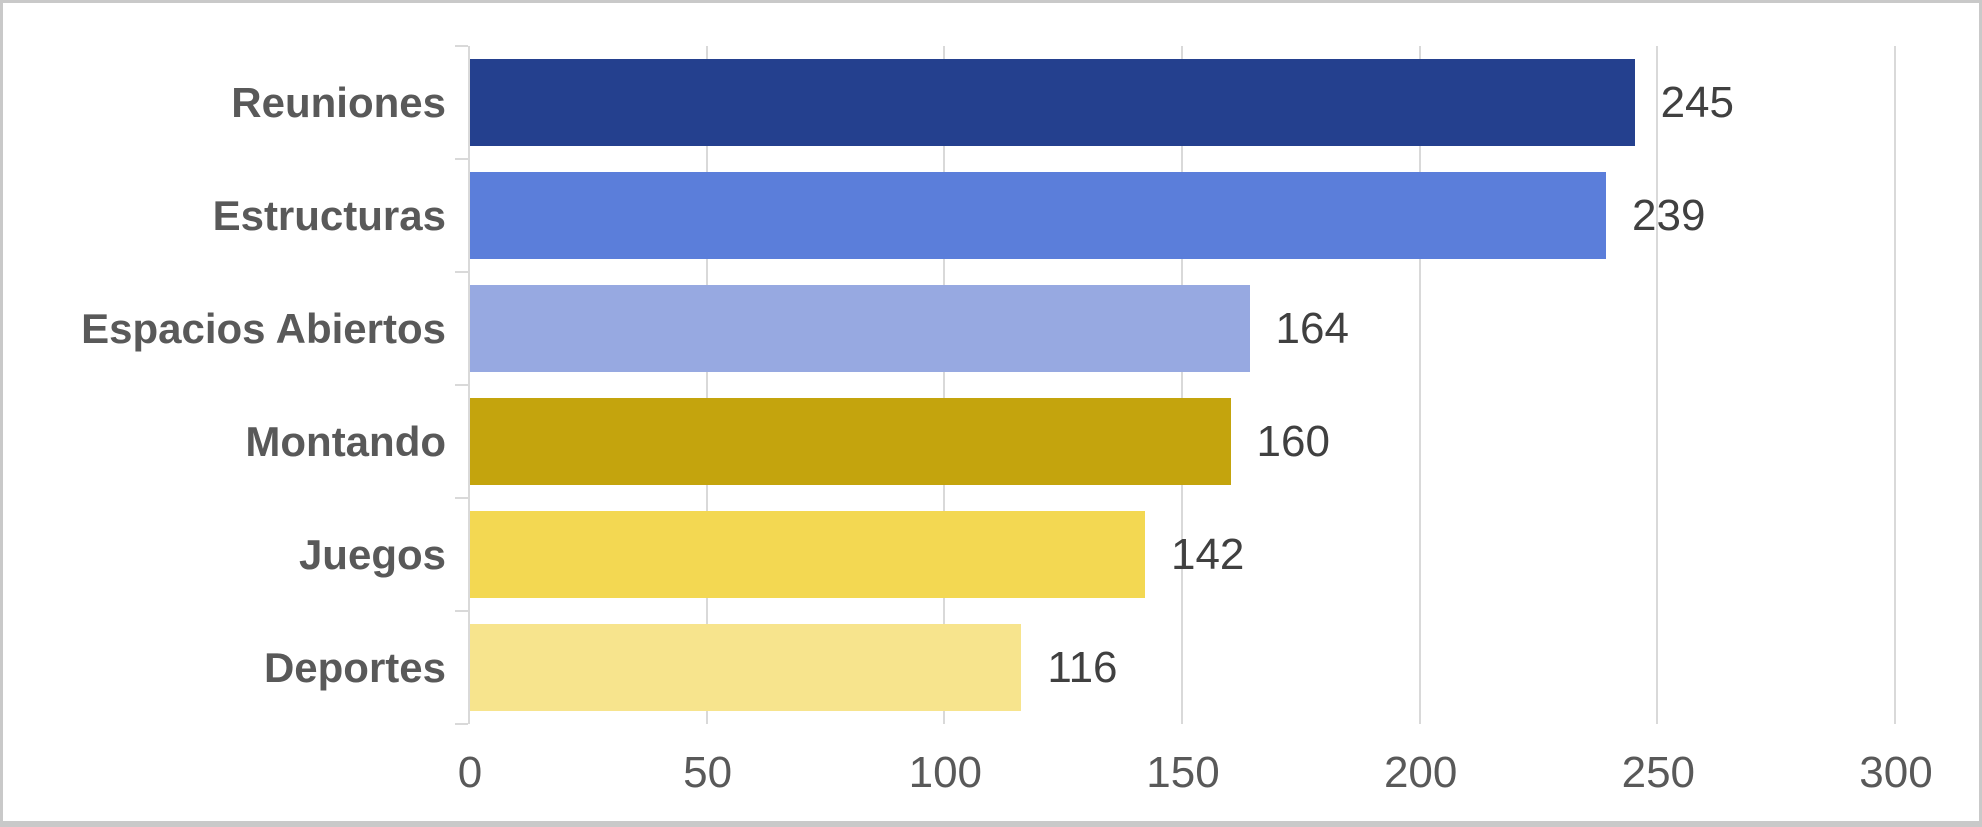 The width and height of the screenshot is (1982, 827). I want to click on x-tick-label: 250, so click(1658, 772).